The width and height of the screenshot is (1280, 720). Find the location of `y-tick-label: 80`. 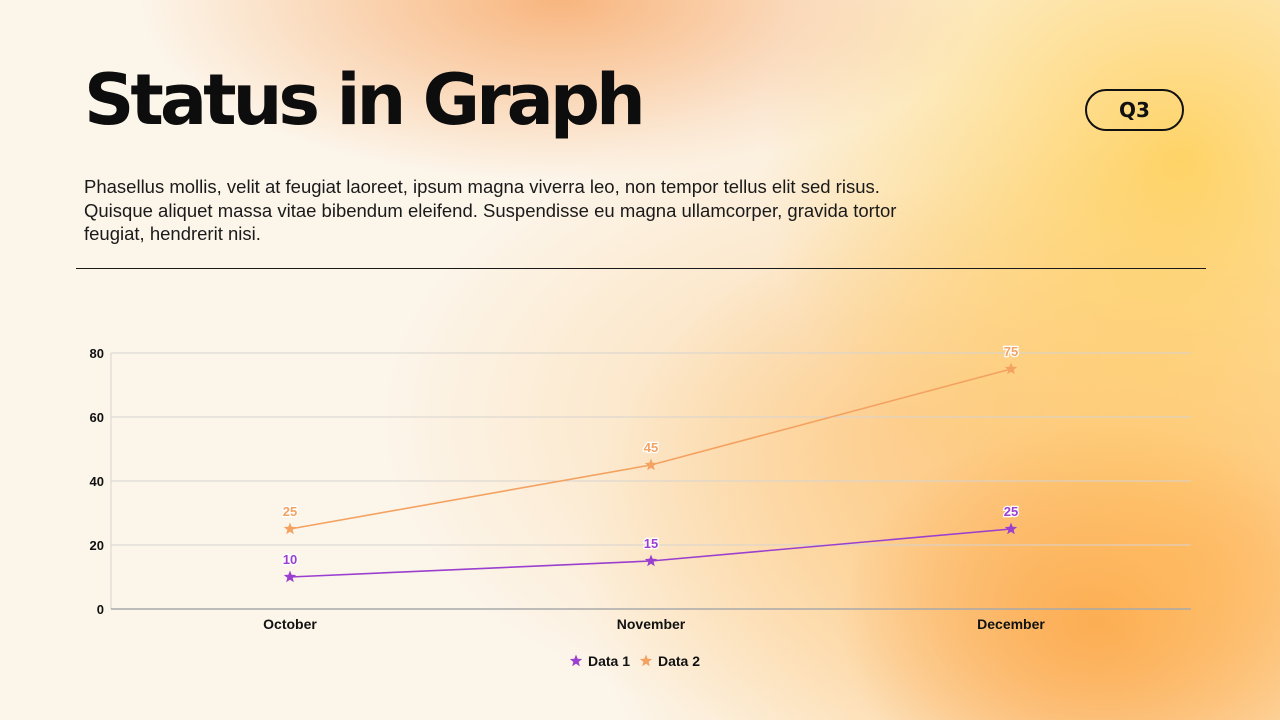

y-tick-label: 80 is located at coordinates (97, 353).